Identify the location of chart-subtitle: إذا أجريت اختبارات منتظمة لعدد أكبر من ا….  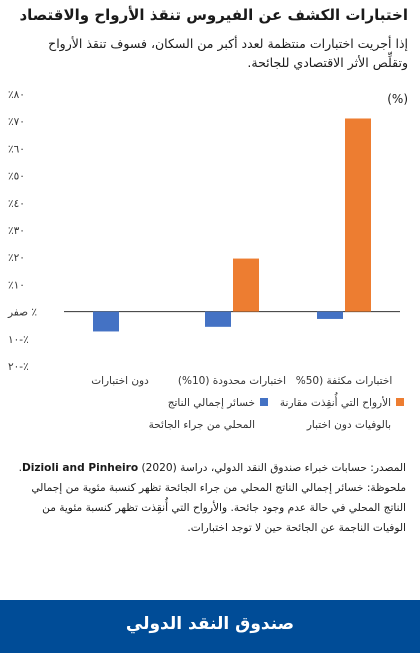
(228, 53).